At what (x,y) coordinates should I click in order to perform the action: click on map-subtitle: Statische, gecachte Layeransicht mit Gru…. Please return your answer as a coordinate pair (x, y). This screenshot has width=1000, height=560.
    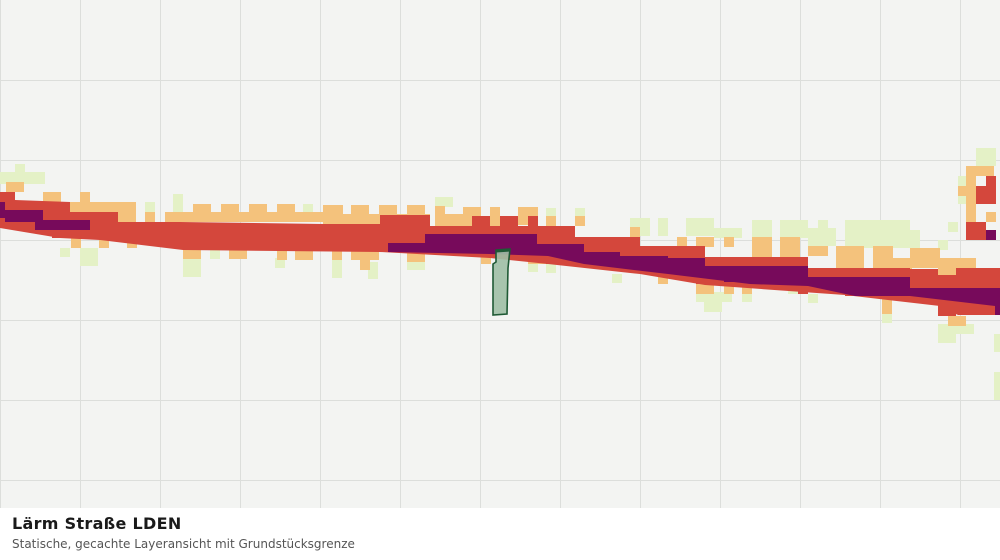
    Looking at the image, I should click on (183, 544).